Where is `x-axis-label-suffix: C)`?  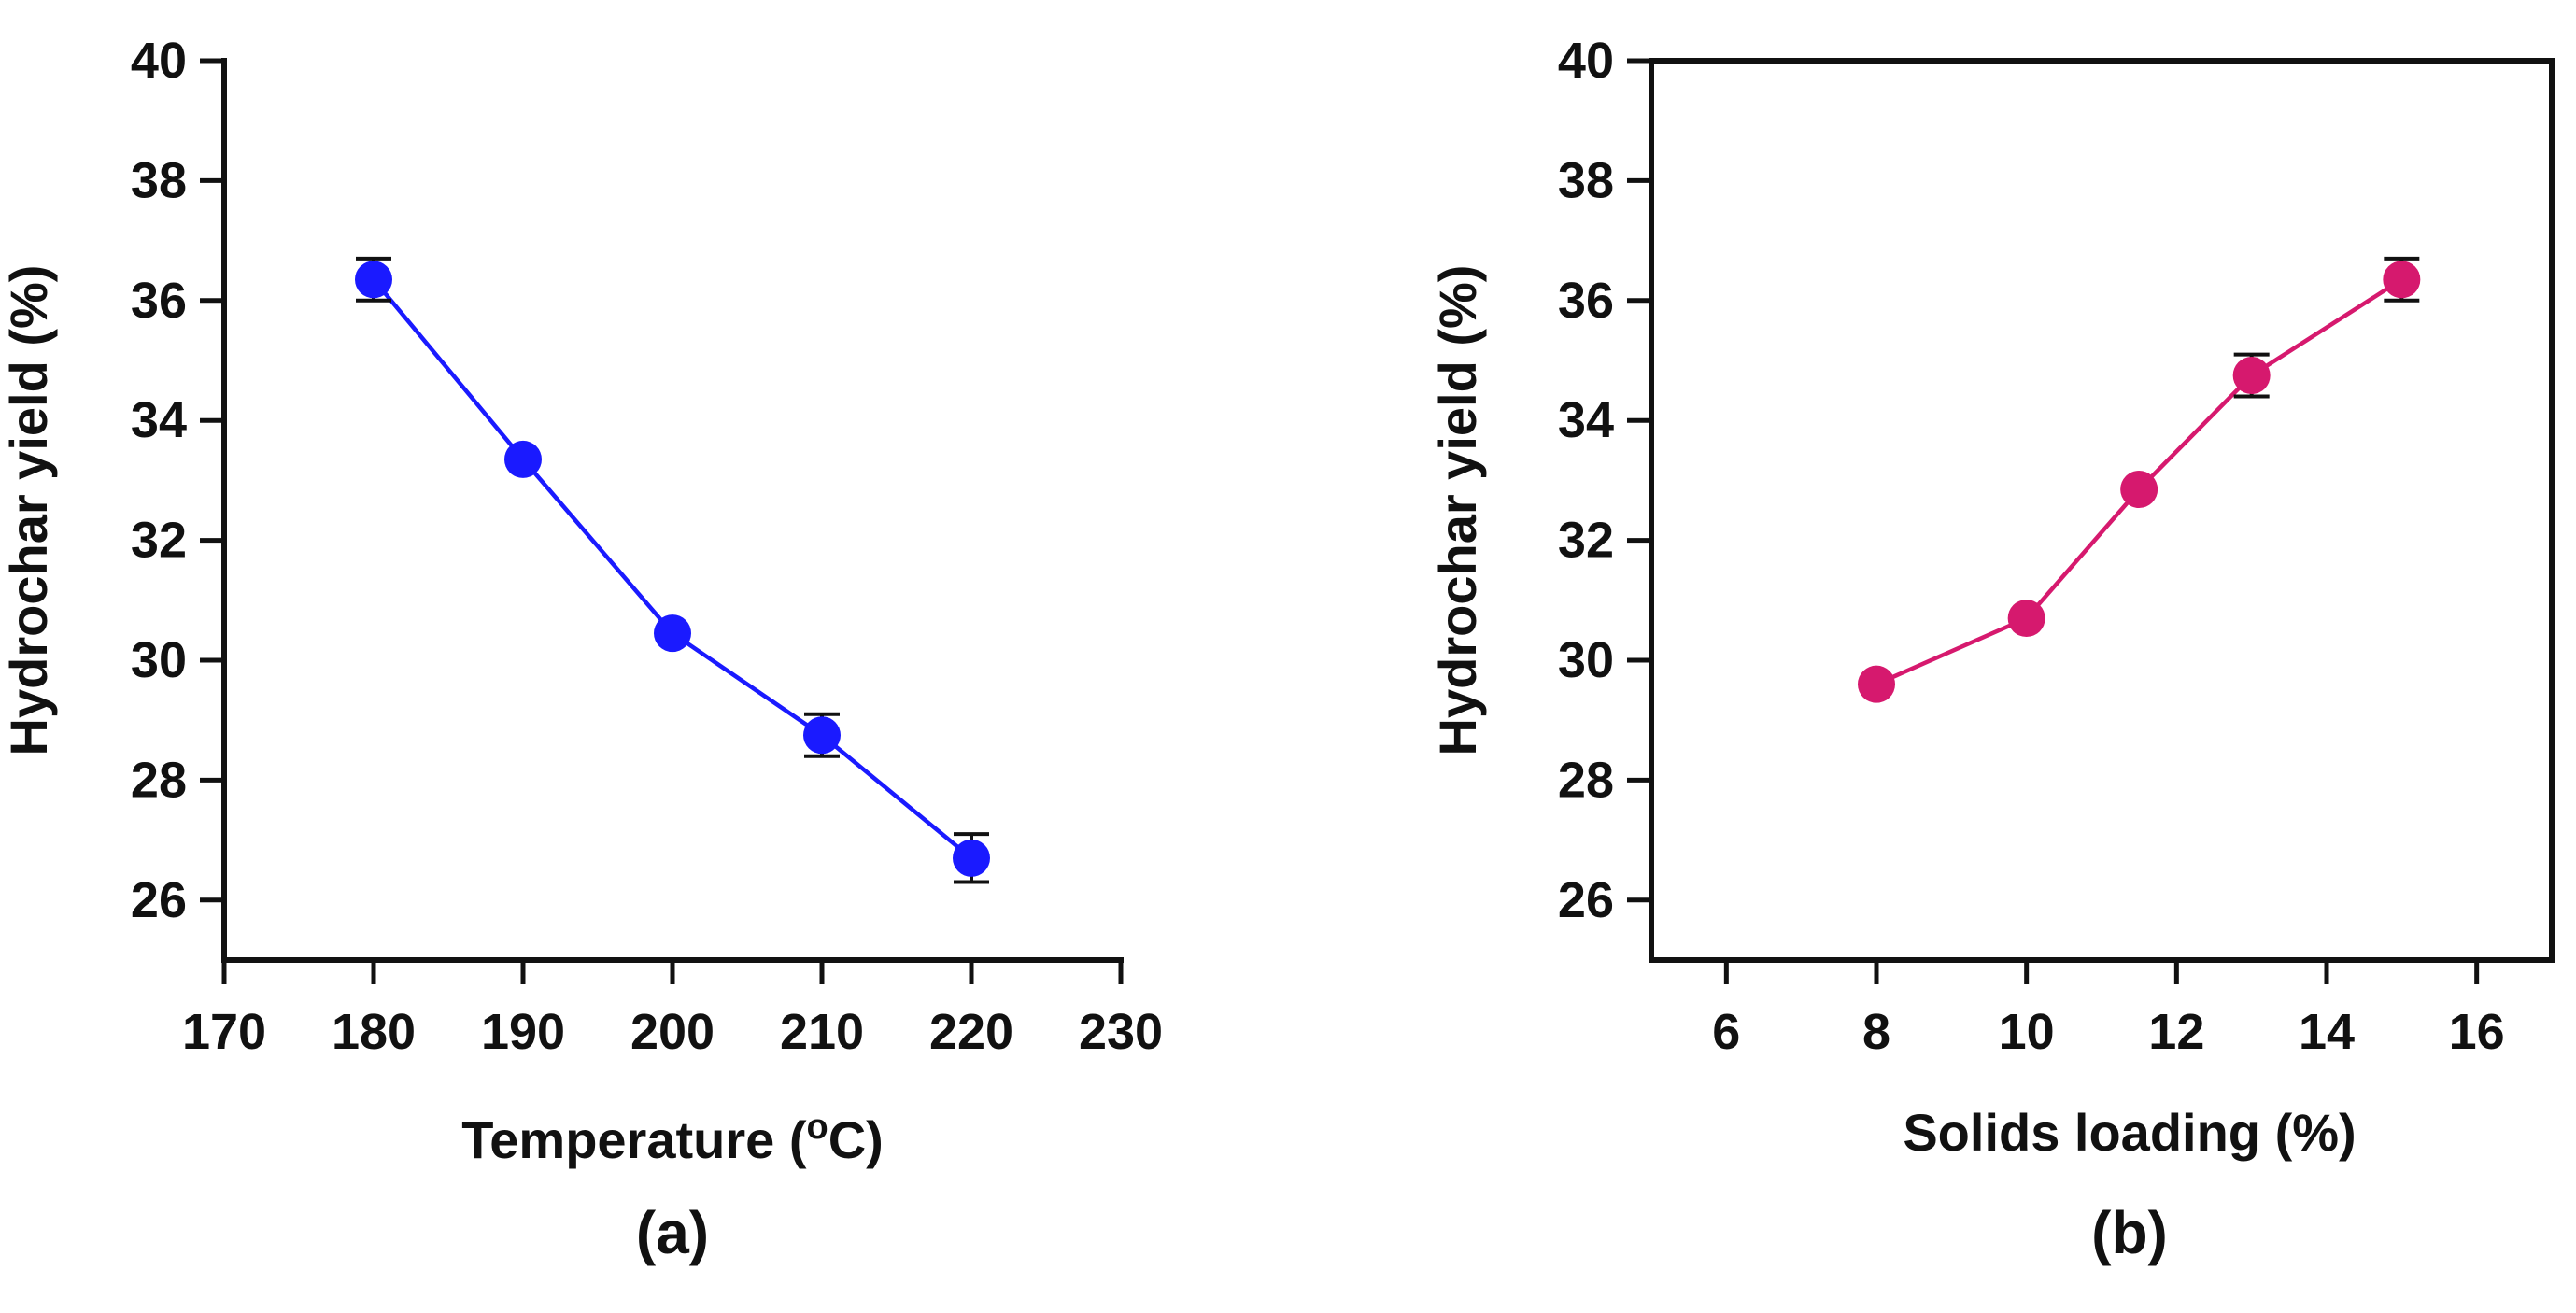
x-axis-label-suffix: C) is located at coordinates (856, 1139).